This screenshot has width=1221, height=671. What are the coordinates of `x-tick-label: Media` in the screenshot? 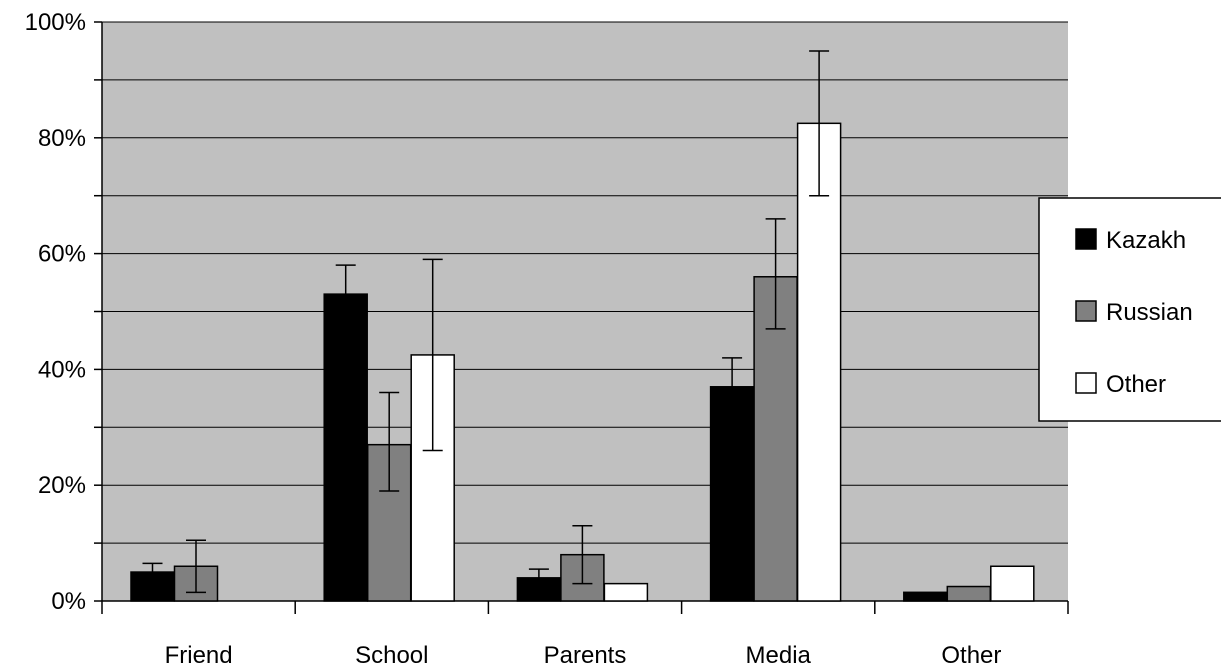 It's located at (779, 655).